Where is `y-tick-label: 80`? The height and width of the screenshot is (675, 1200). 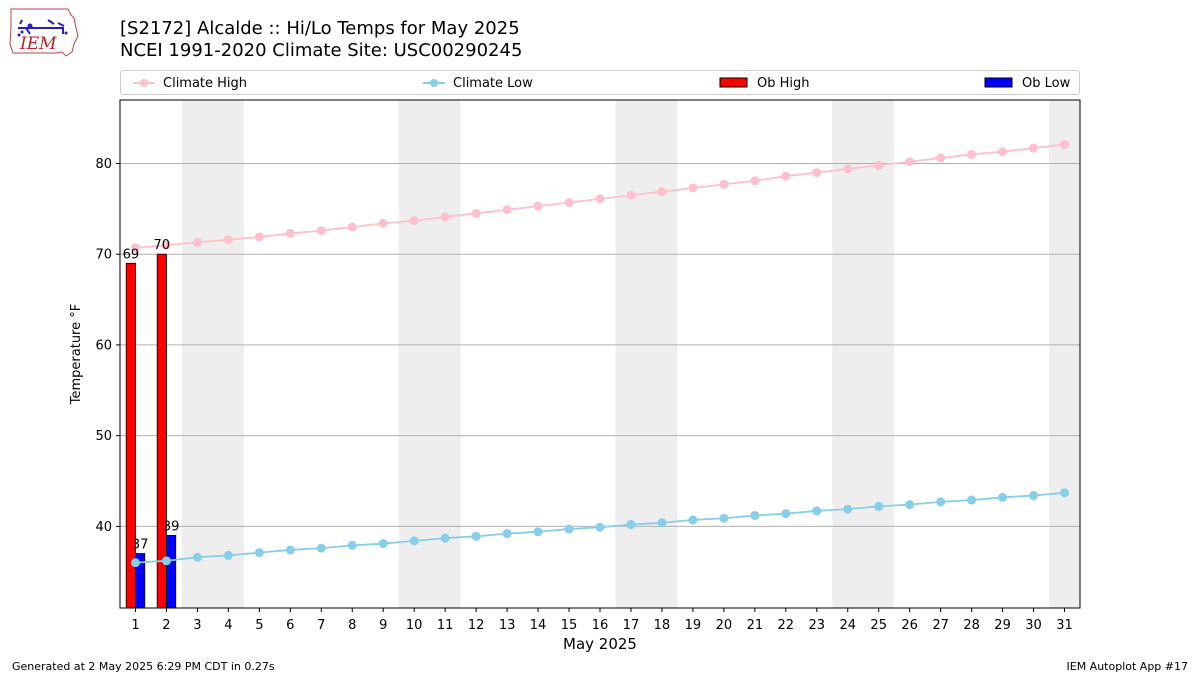 y-tick-label: 80 is located at coordinates (103, 164).